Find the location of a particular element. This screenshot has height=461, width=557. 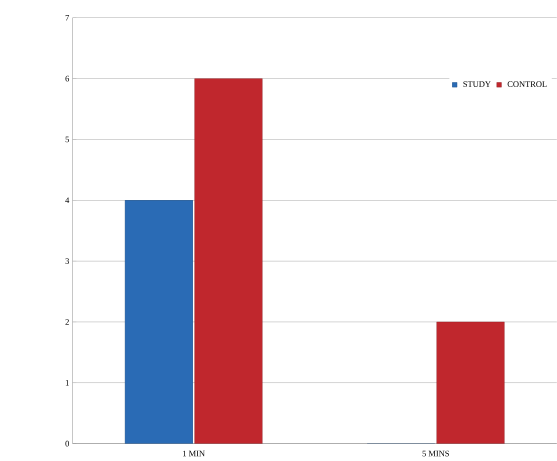

y-tick-label: 2 is located at coordinates (67, 322).